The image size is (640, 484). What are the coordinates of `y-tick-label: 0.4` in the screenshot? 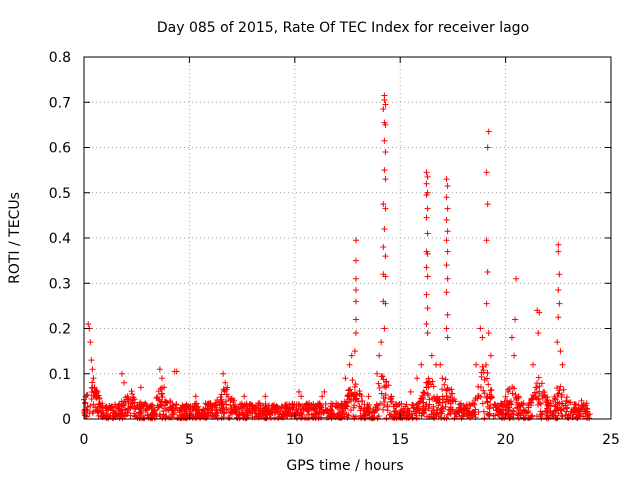 It's located at (60, 239).